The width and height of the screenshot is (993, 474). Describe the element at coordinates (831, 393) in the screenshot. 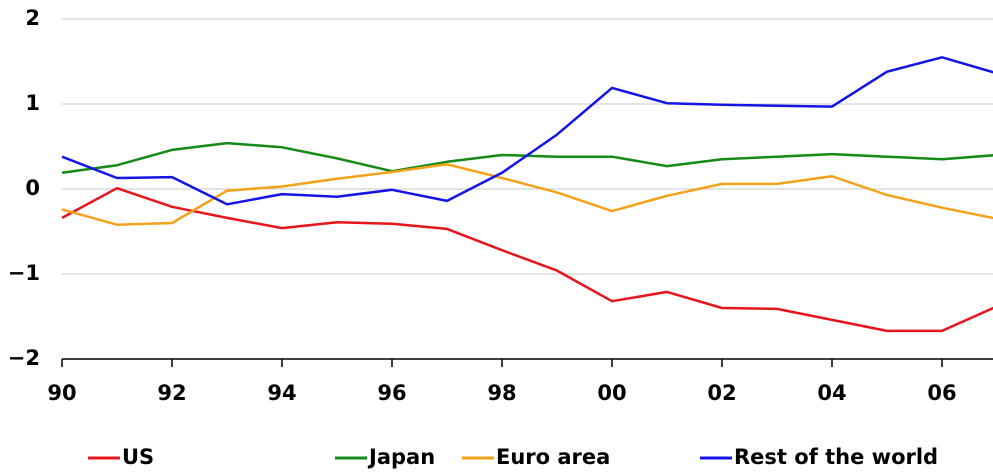

I see `x-tick-label: 04` at that location.